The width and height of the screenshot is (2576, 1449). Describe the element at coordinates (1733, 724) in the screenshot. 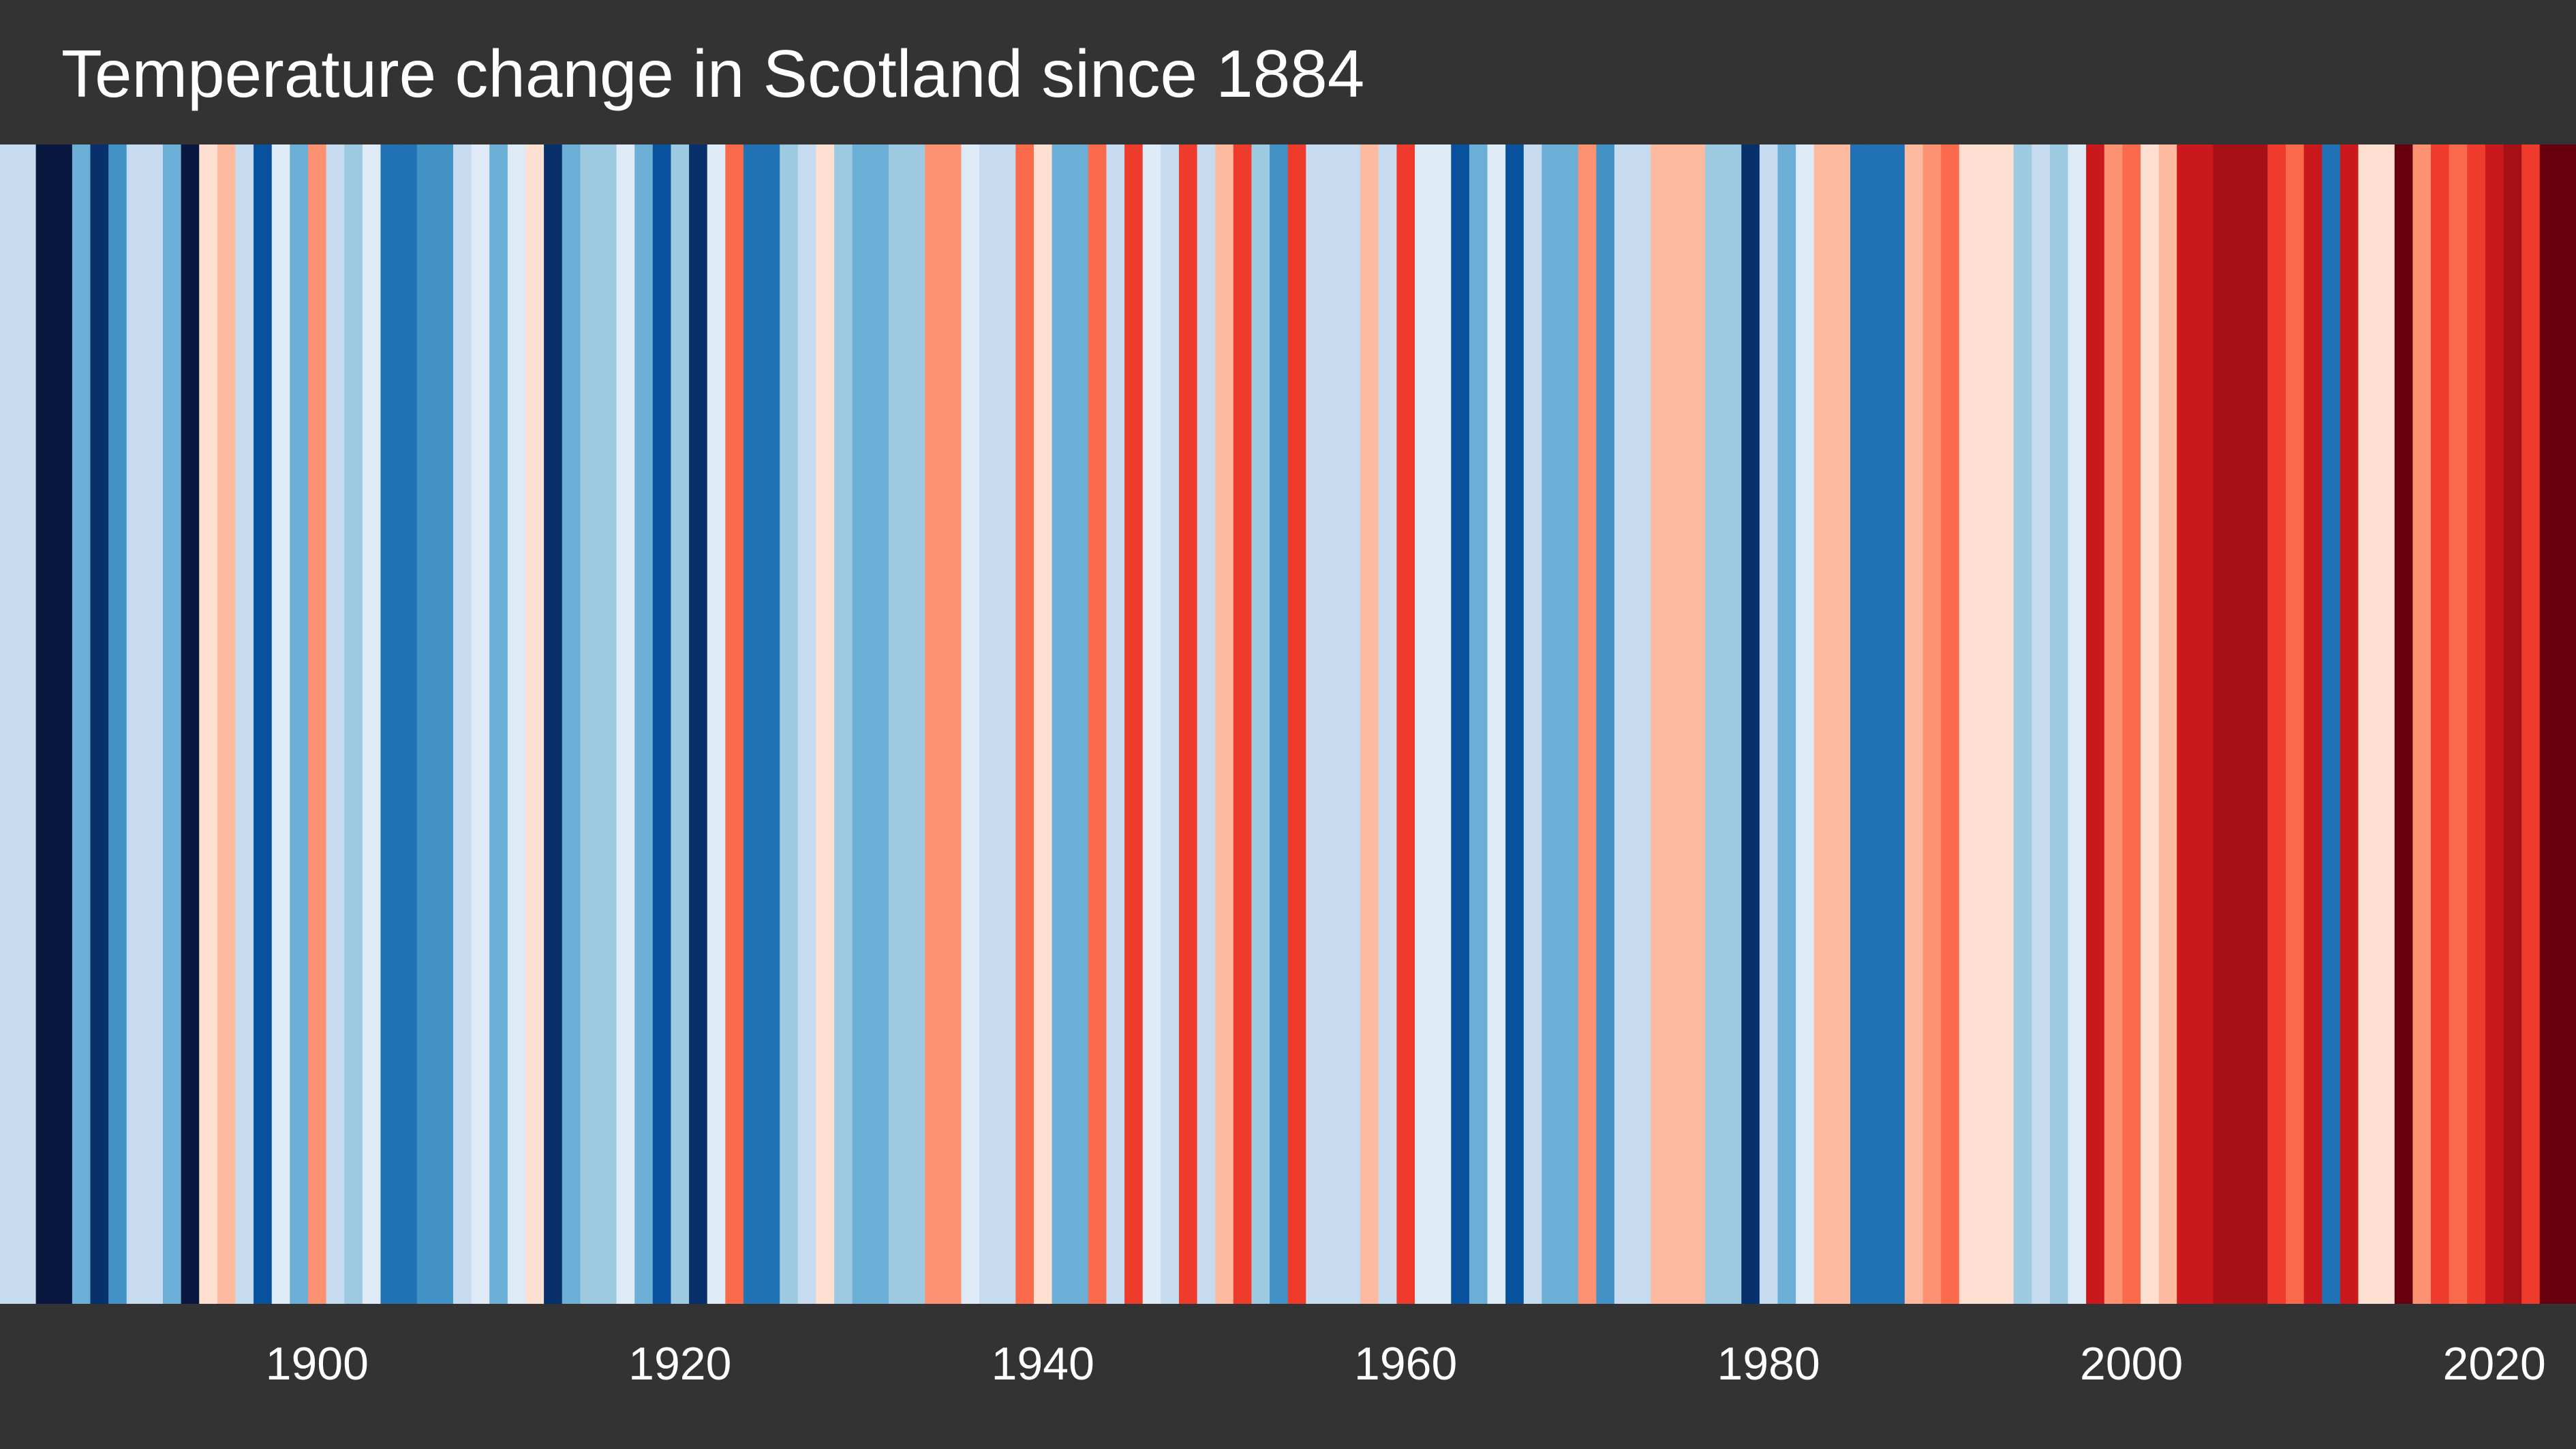

I see `stripe-1978` at that location.